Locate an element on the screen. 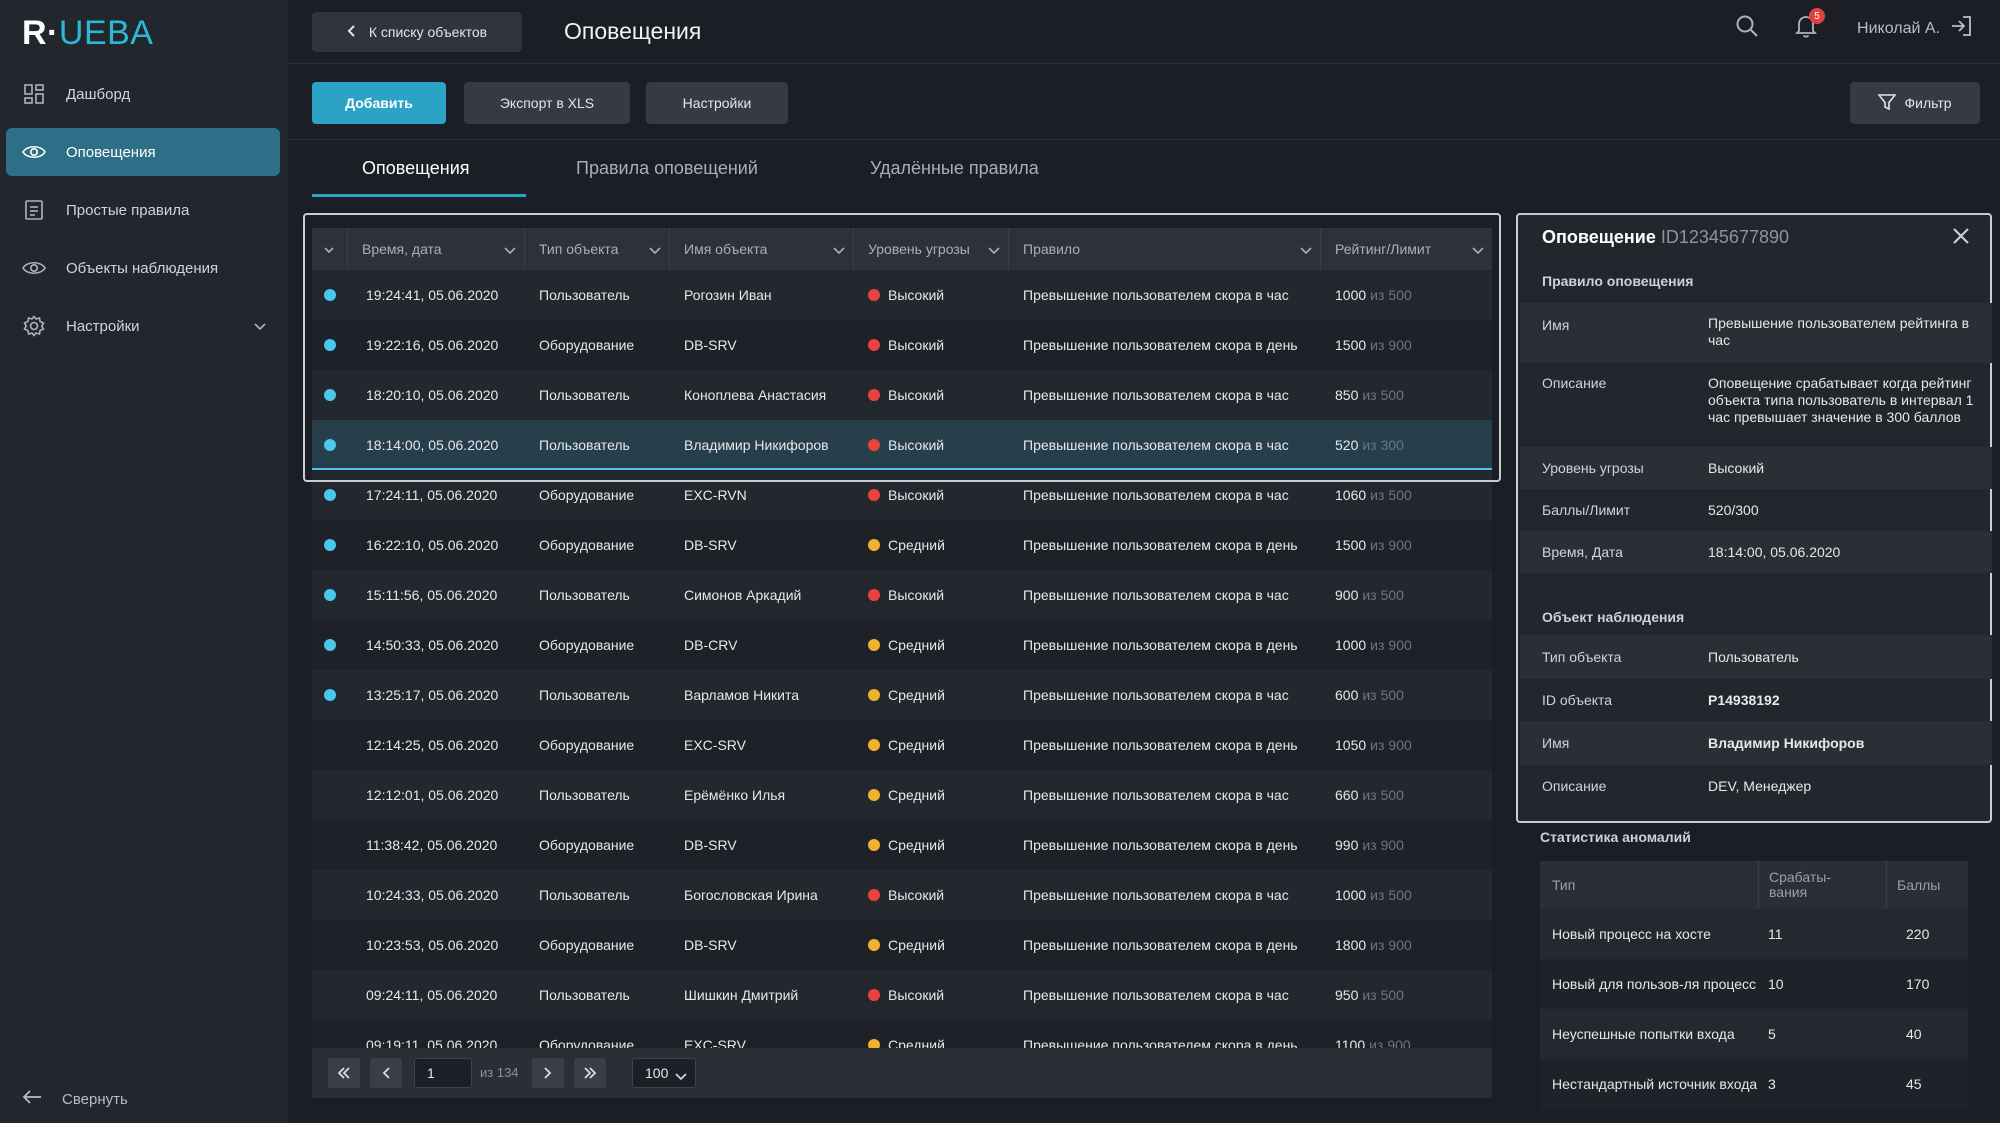 The image size is (2000, 1123). next-page-button is located at coordinates (548, 1073).